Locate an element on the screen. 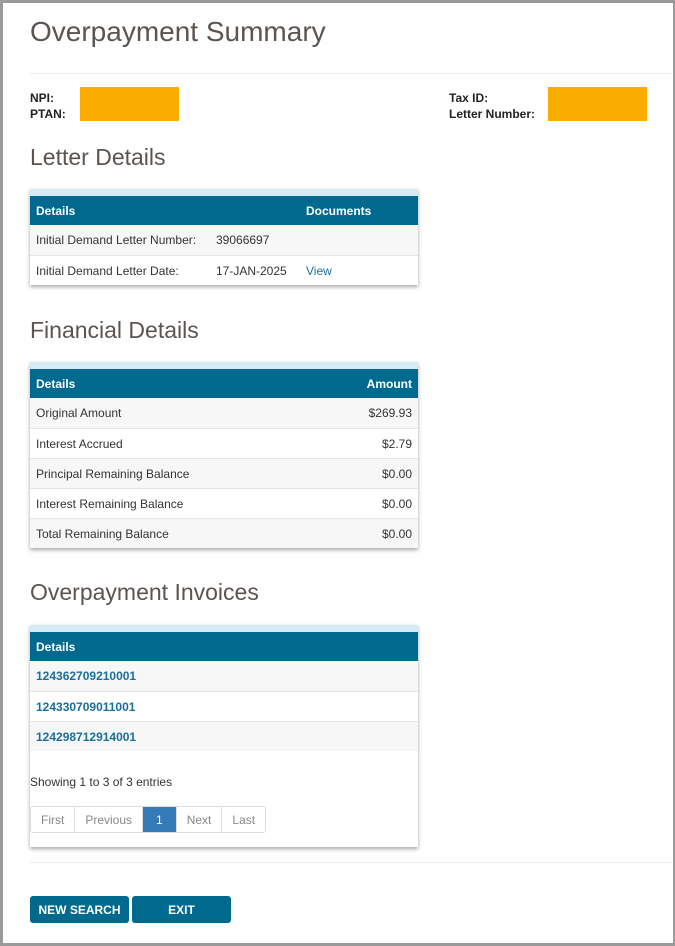  pager-page-1: 1 is located at coordinates (159, 819).